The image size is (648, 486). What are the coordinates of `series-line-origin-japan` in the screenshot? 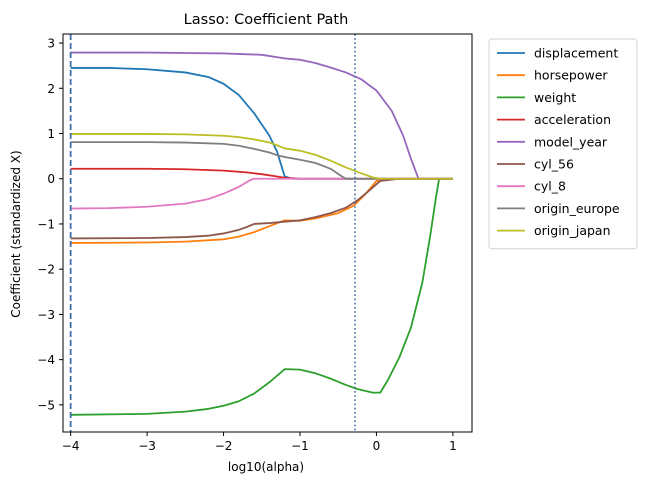 It's located at (261, 156).